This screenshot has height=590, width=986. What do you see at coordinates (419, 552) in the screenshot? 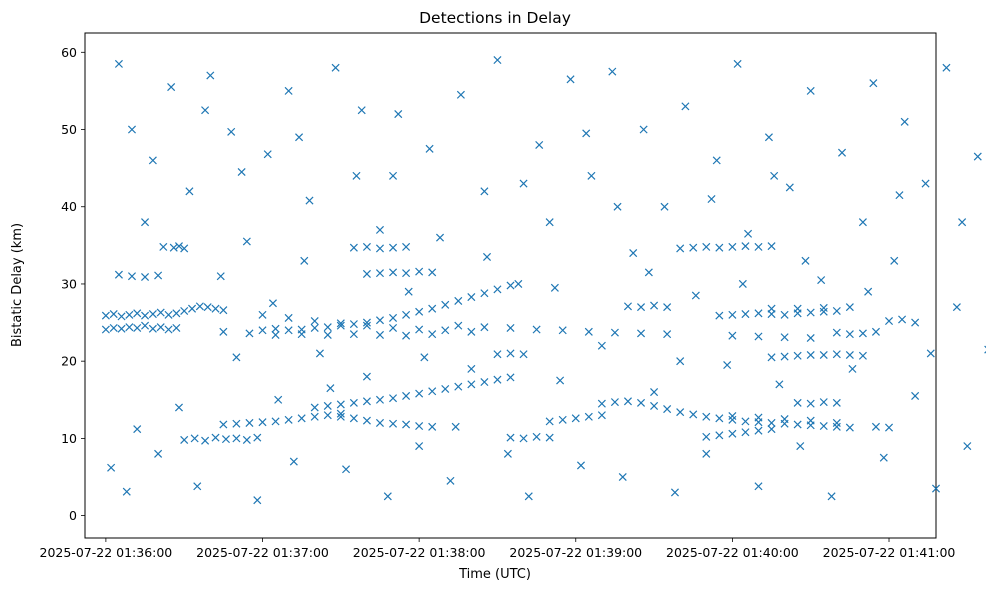
I see `x-tick-label: 2025-07-22 01:38:00` at bounding box center [419, 552].